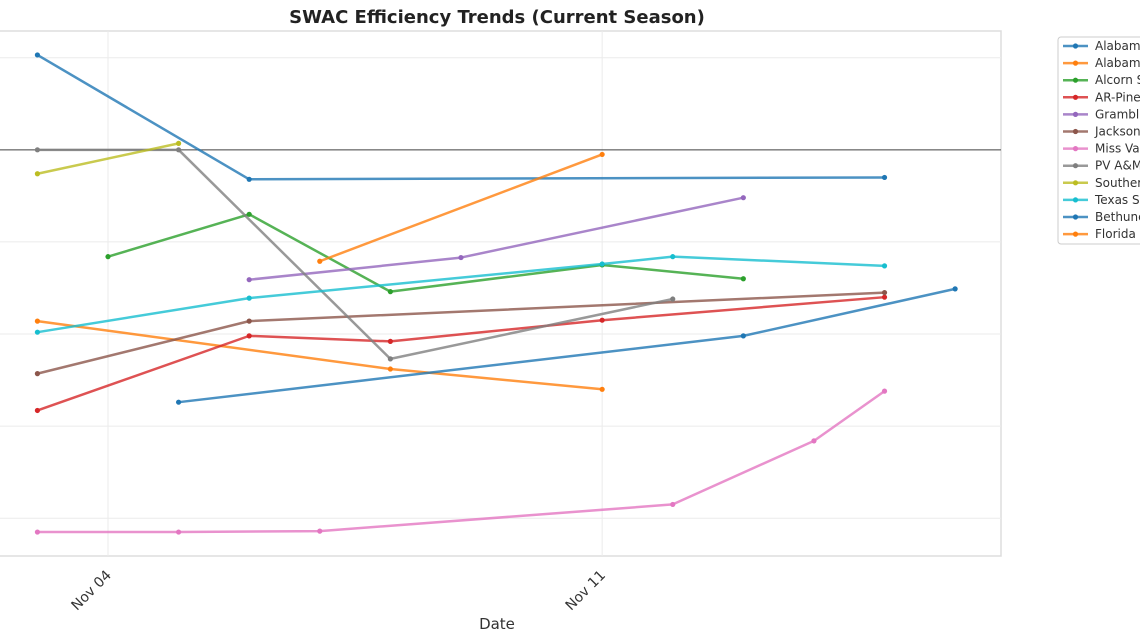  I want to click on legend-label: Texas S, so click(1117, 200).